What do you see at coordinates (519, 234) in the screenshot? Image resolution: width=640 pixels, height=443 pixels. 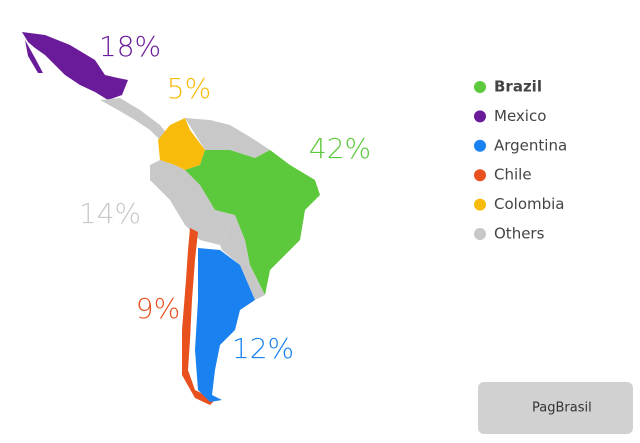 I see `legend-label: Others` at bounding box center [519, 234].